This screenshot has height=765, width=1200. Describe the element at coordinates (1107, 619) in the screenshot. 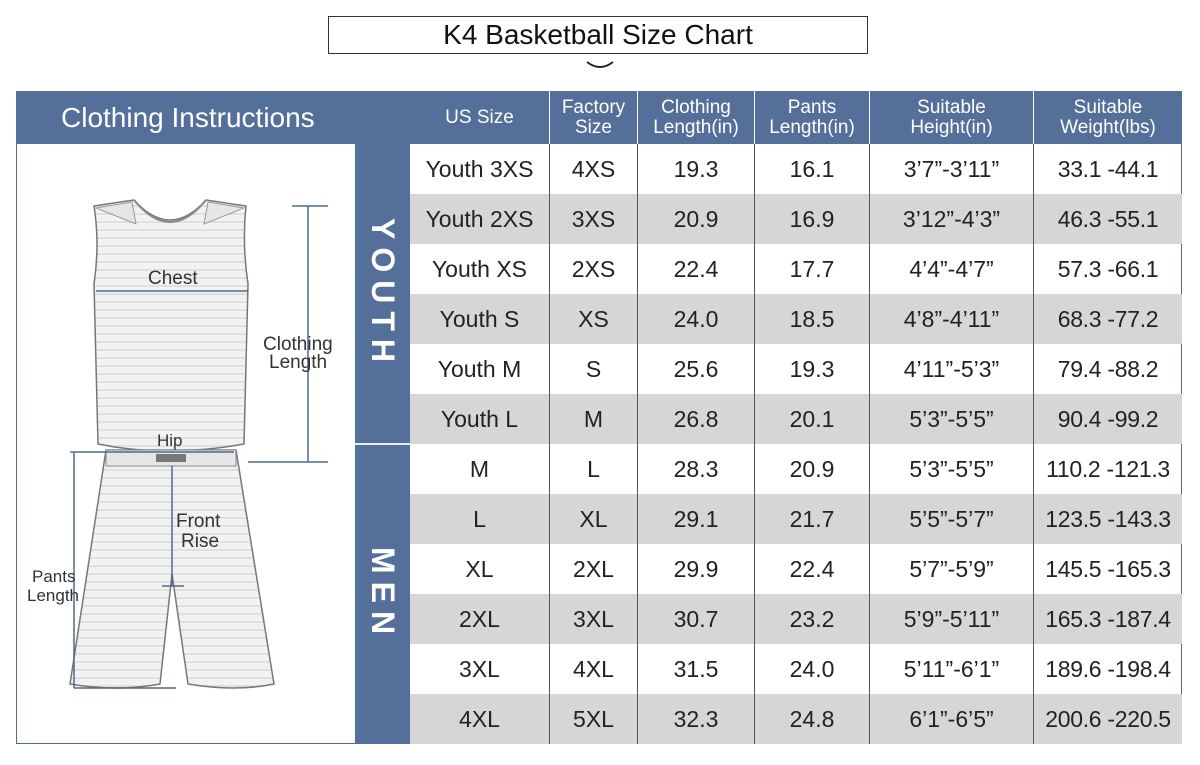

I see `cell-weight: 165.3 -187.4` at that location.